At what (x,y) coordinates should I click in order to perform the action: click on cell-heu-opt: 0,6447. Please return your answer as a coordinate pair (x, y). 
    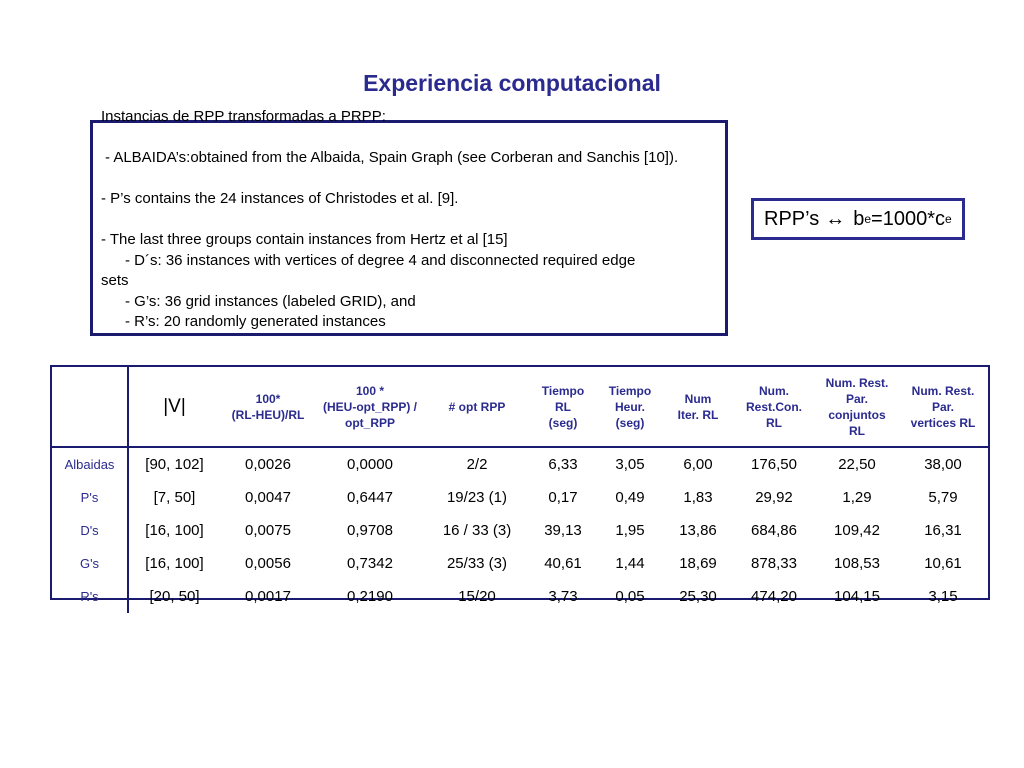
    Looking at the image, I should click on (370, 497).